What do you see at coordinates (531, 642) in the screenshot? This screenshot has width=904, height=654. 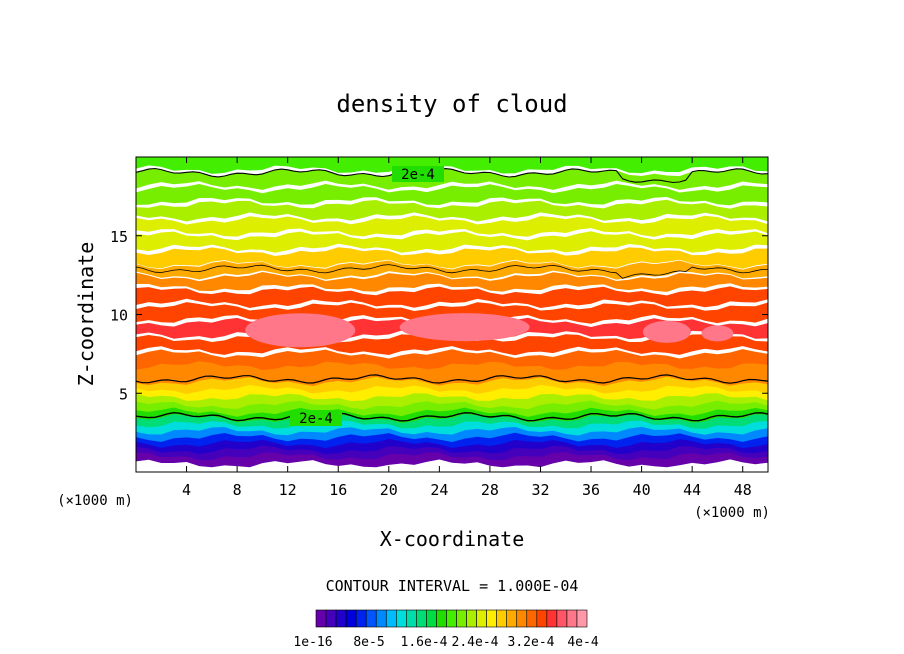 I see `colorbar-label: 3.2e-4` at bounding box center [531, 642].